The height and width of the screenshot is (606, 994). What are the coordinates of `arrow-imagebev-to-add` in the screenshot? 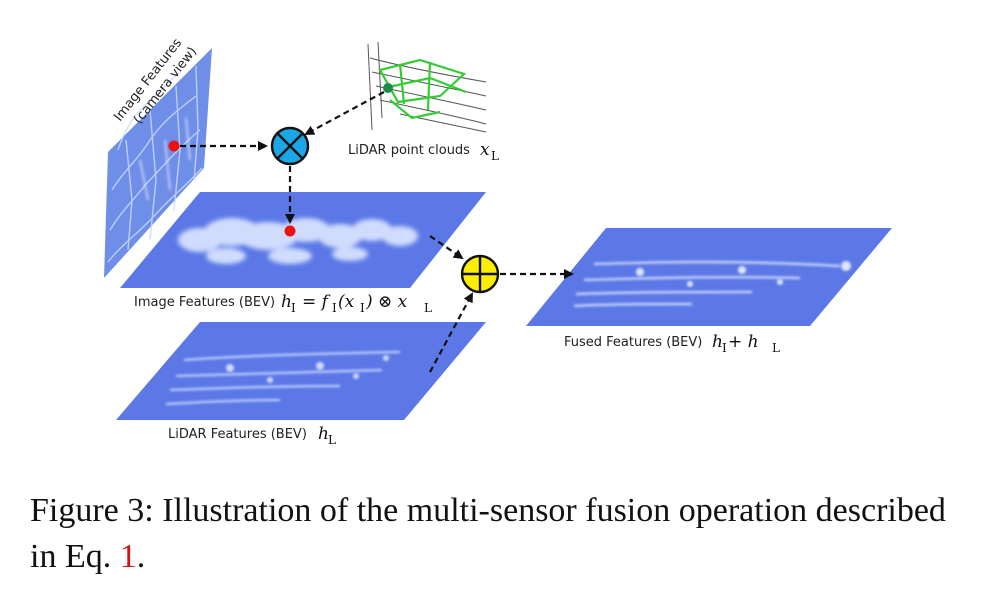 It's located at (446, 247).